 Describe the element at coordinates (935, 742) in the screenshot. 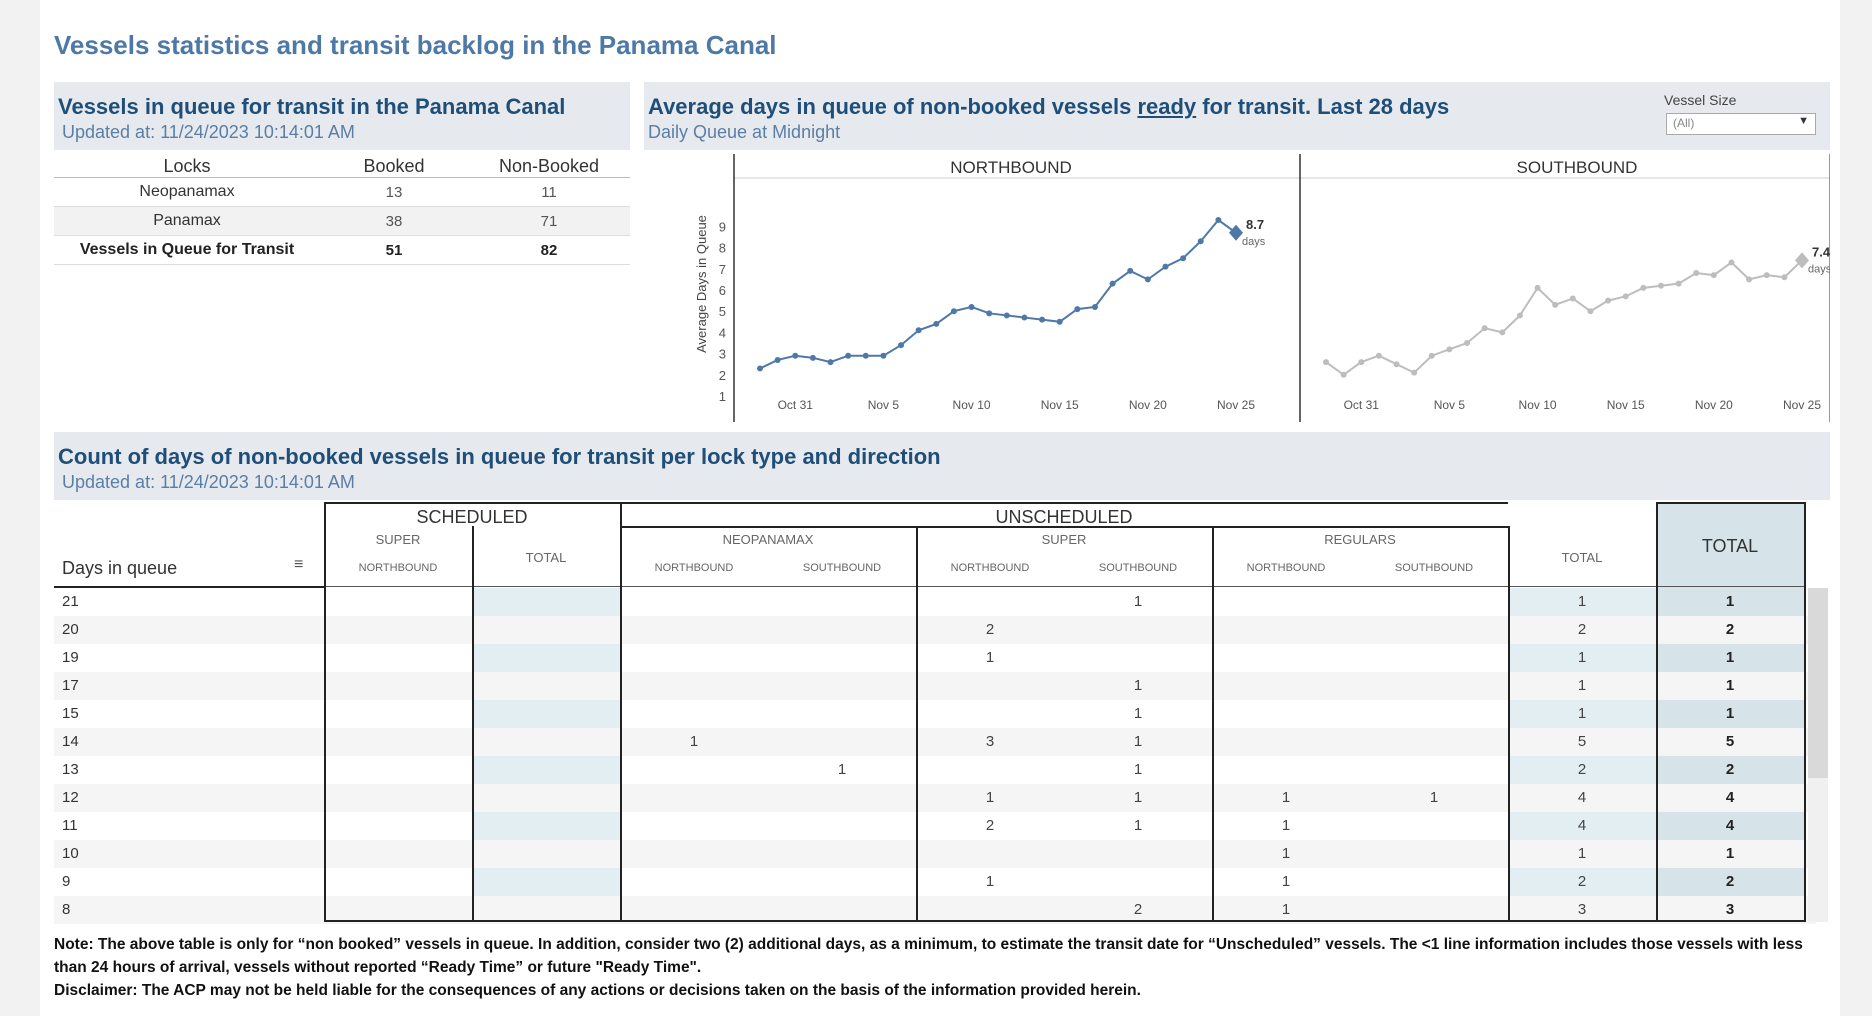

I see `table-row: 14 1 3 1 5 5` at that location.